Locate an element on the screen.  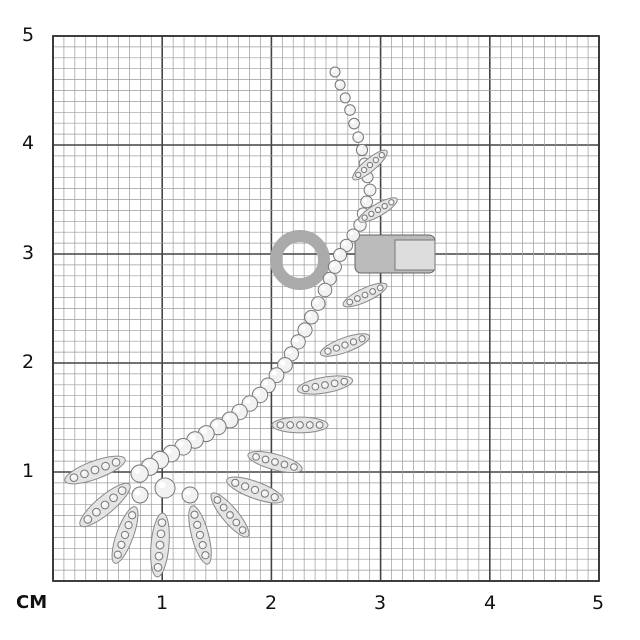
clasp-hinge is located at coordinates (415, 255).